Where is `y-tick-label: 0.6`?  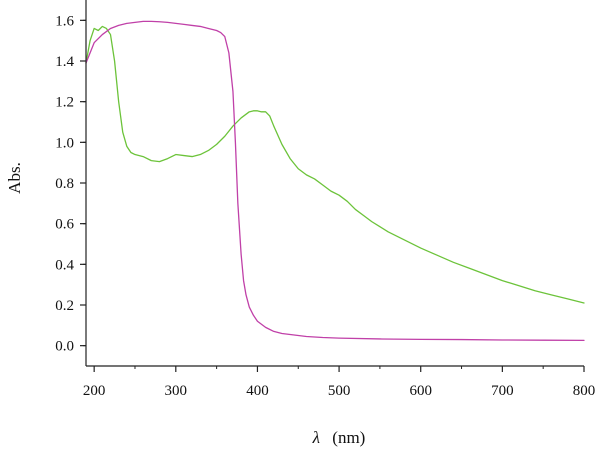
y-tick-label: 0.6 is located at coordinates (64, 225).